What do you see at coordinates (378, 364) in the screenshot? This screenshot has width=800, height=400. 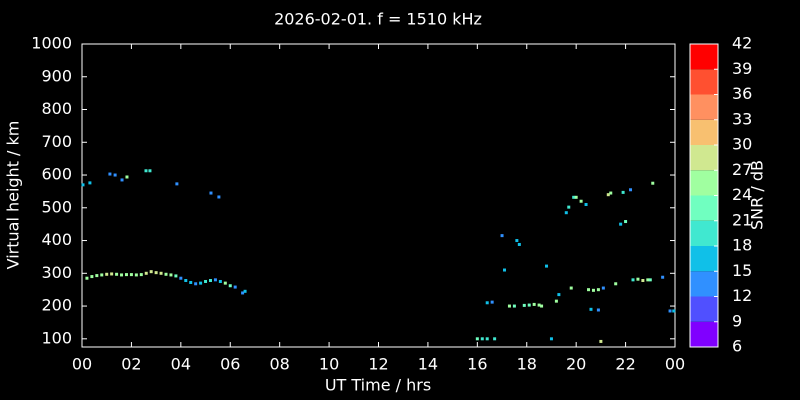 I see `x-tick-label: 12` at bounding box center [378, 364].